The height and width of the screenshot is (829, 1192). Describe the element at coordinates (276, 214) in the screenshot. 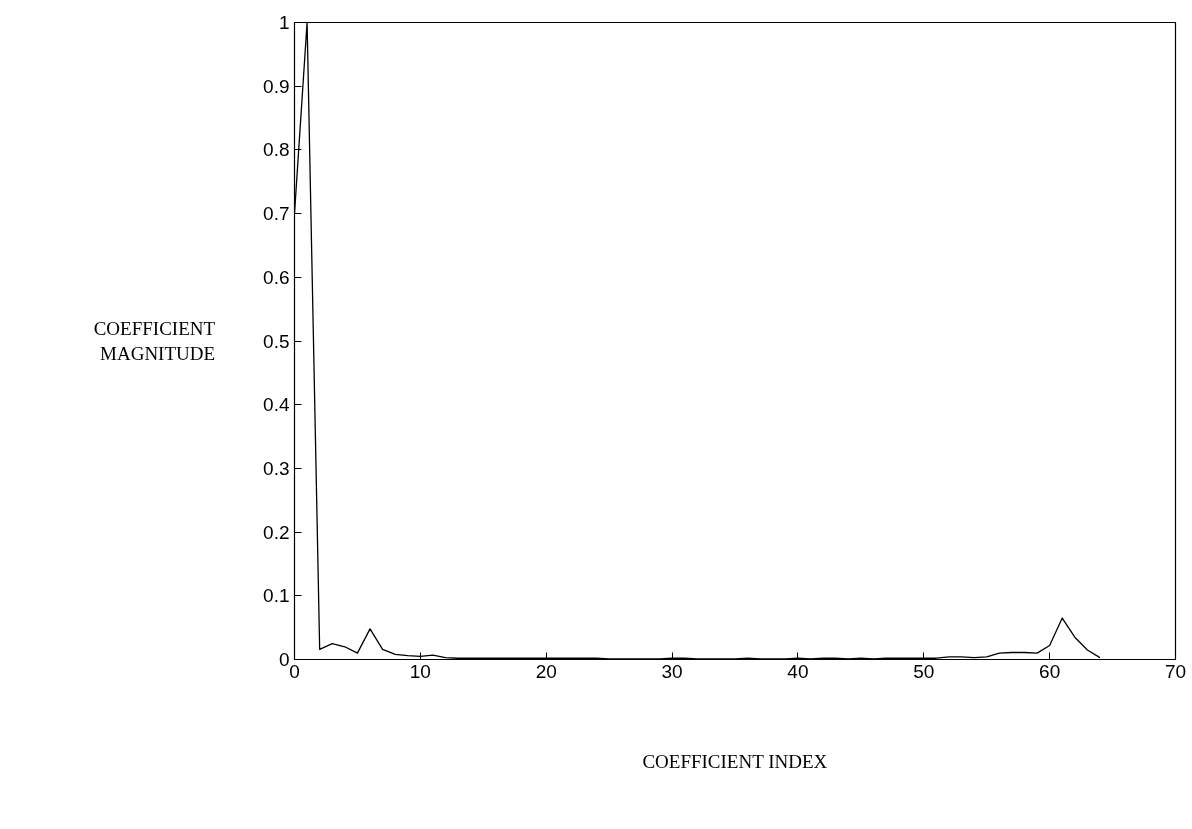

I see `y-tick-label: 0.7` at that location.